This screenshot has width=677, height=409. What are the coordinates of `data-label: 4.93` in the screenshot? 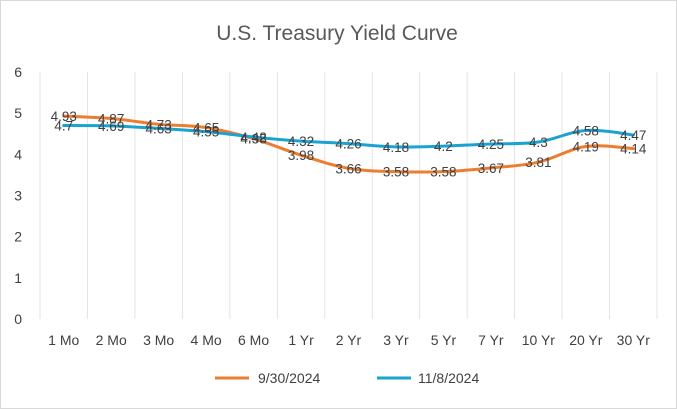 It's located at (64, 116).